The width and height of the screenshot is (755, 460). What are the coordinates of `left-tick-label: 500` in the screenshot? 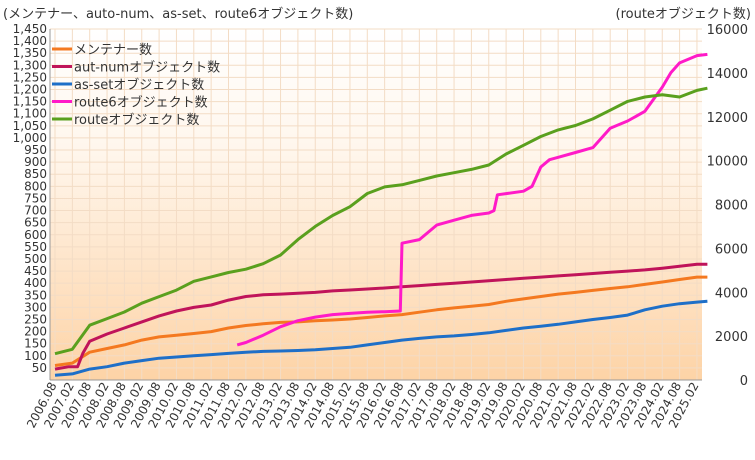 It's located at (35, 259).